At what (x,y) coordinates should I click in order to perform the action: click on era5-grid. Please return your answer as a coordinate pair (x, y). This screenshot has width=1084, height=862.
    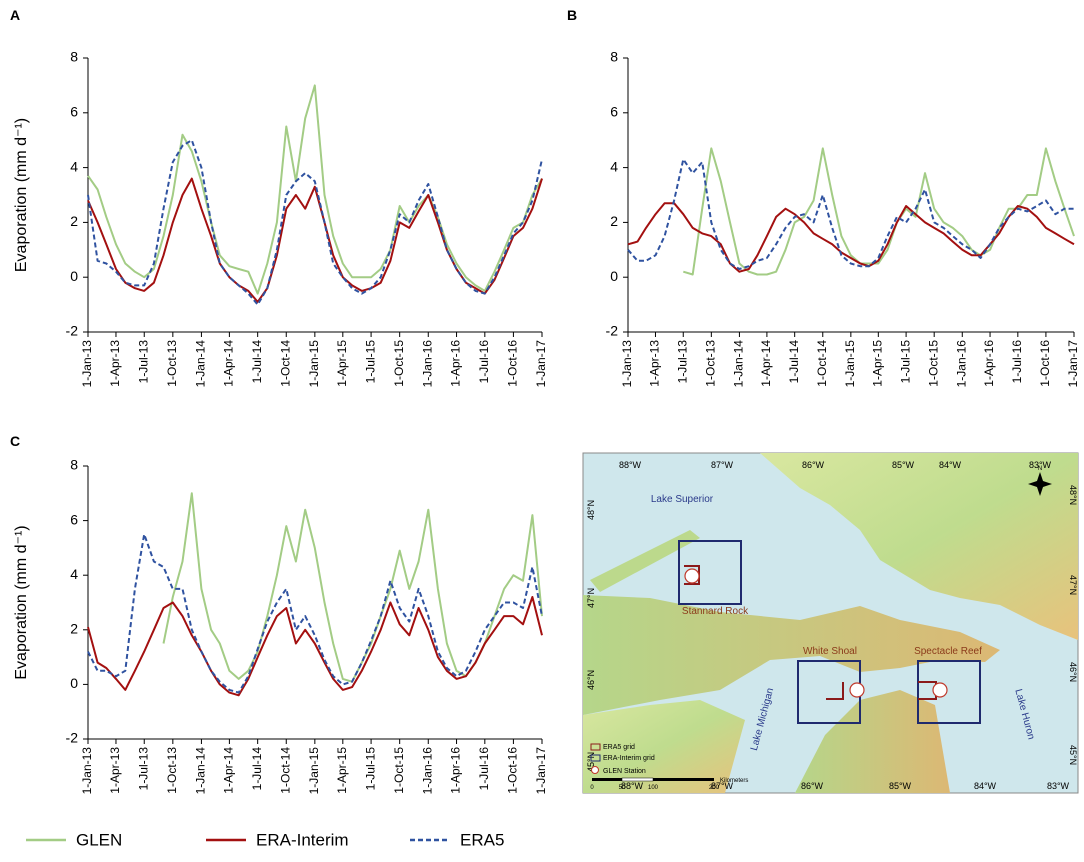
    Looking at the image, I should click on (835, 691).